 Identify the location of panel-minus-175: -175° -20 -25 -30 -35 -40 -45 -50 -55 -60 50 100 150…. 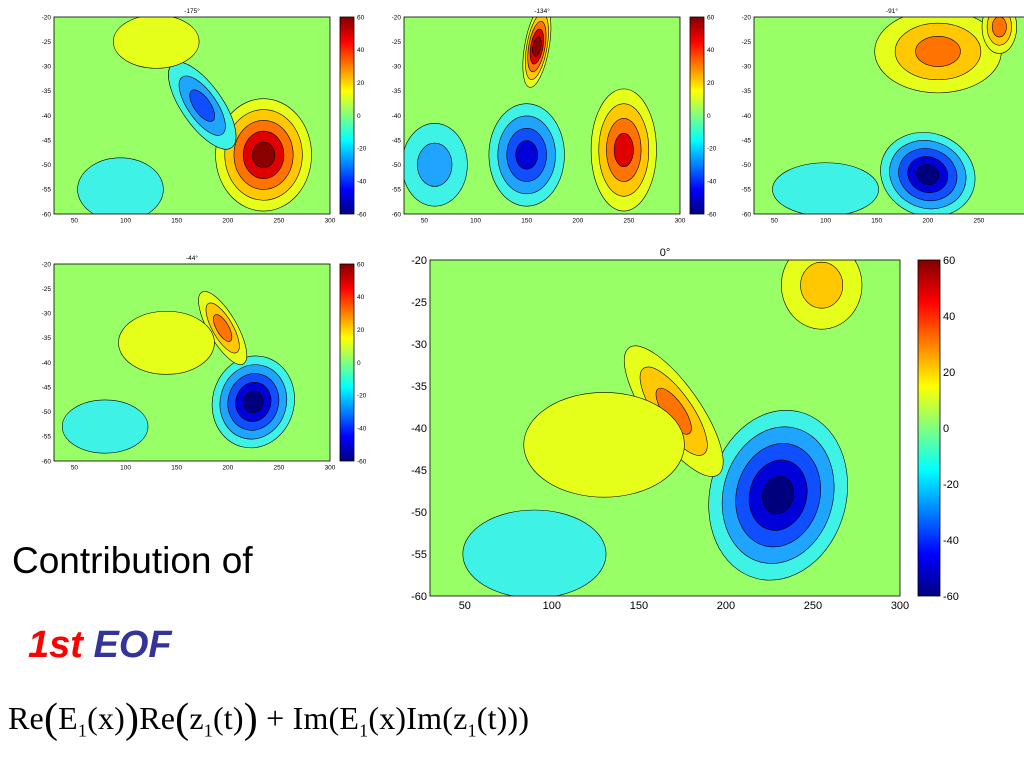
(207, 116).